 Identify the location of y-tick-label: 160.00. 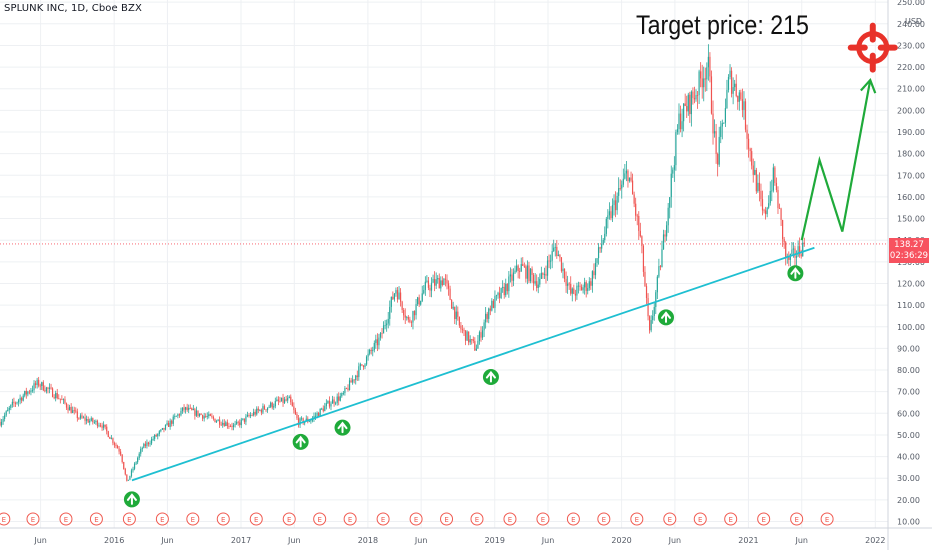
(911, 197).